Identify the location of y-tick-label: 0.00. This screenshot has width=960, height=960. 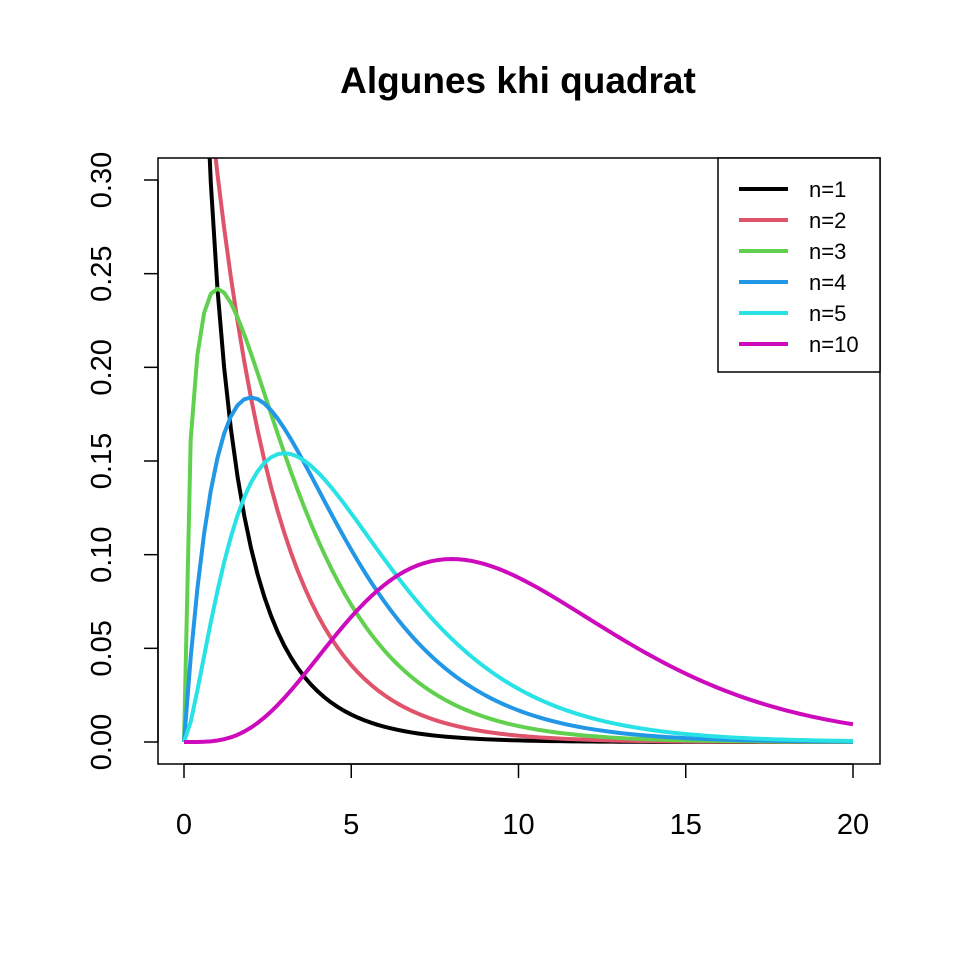
(102, 742).